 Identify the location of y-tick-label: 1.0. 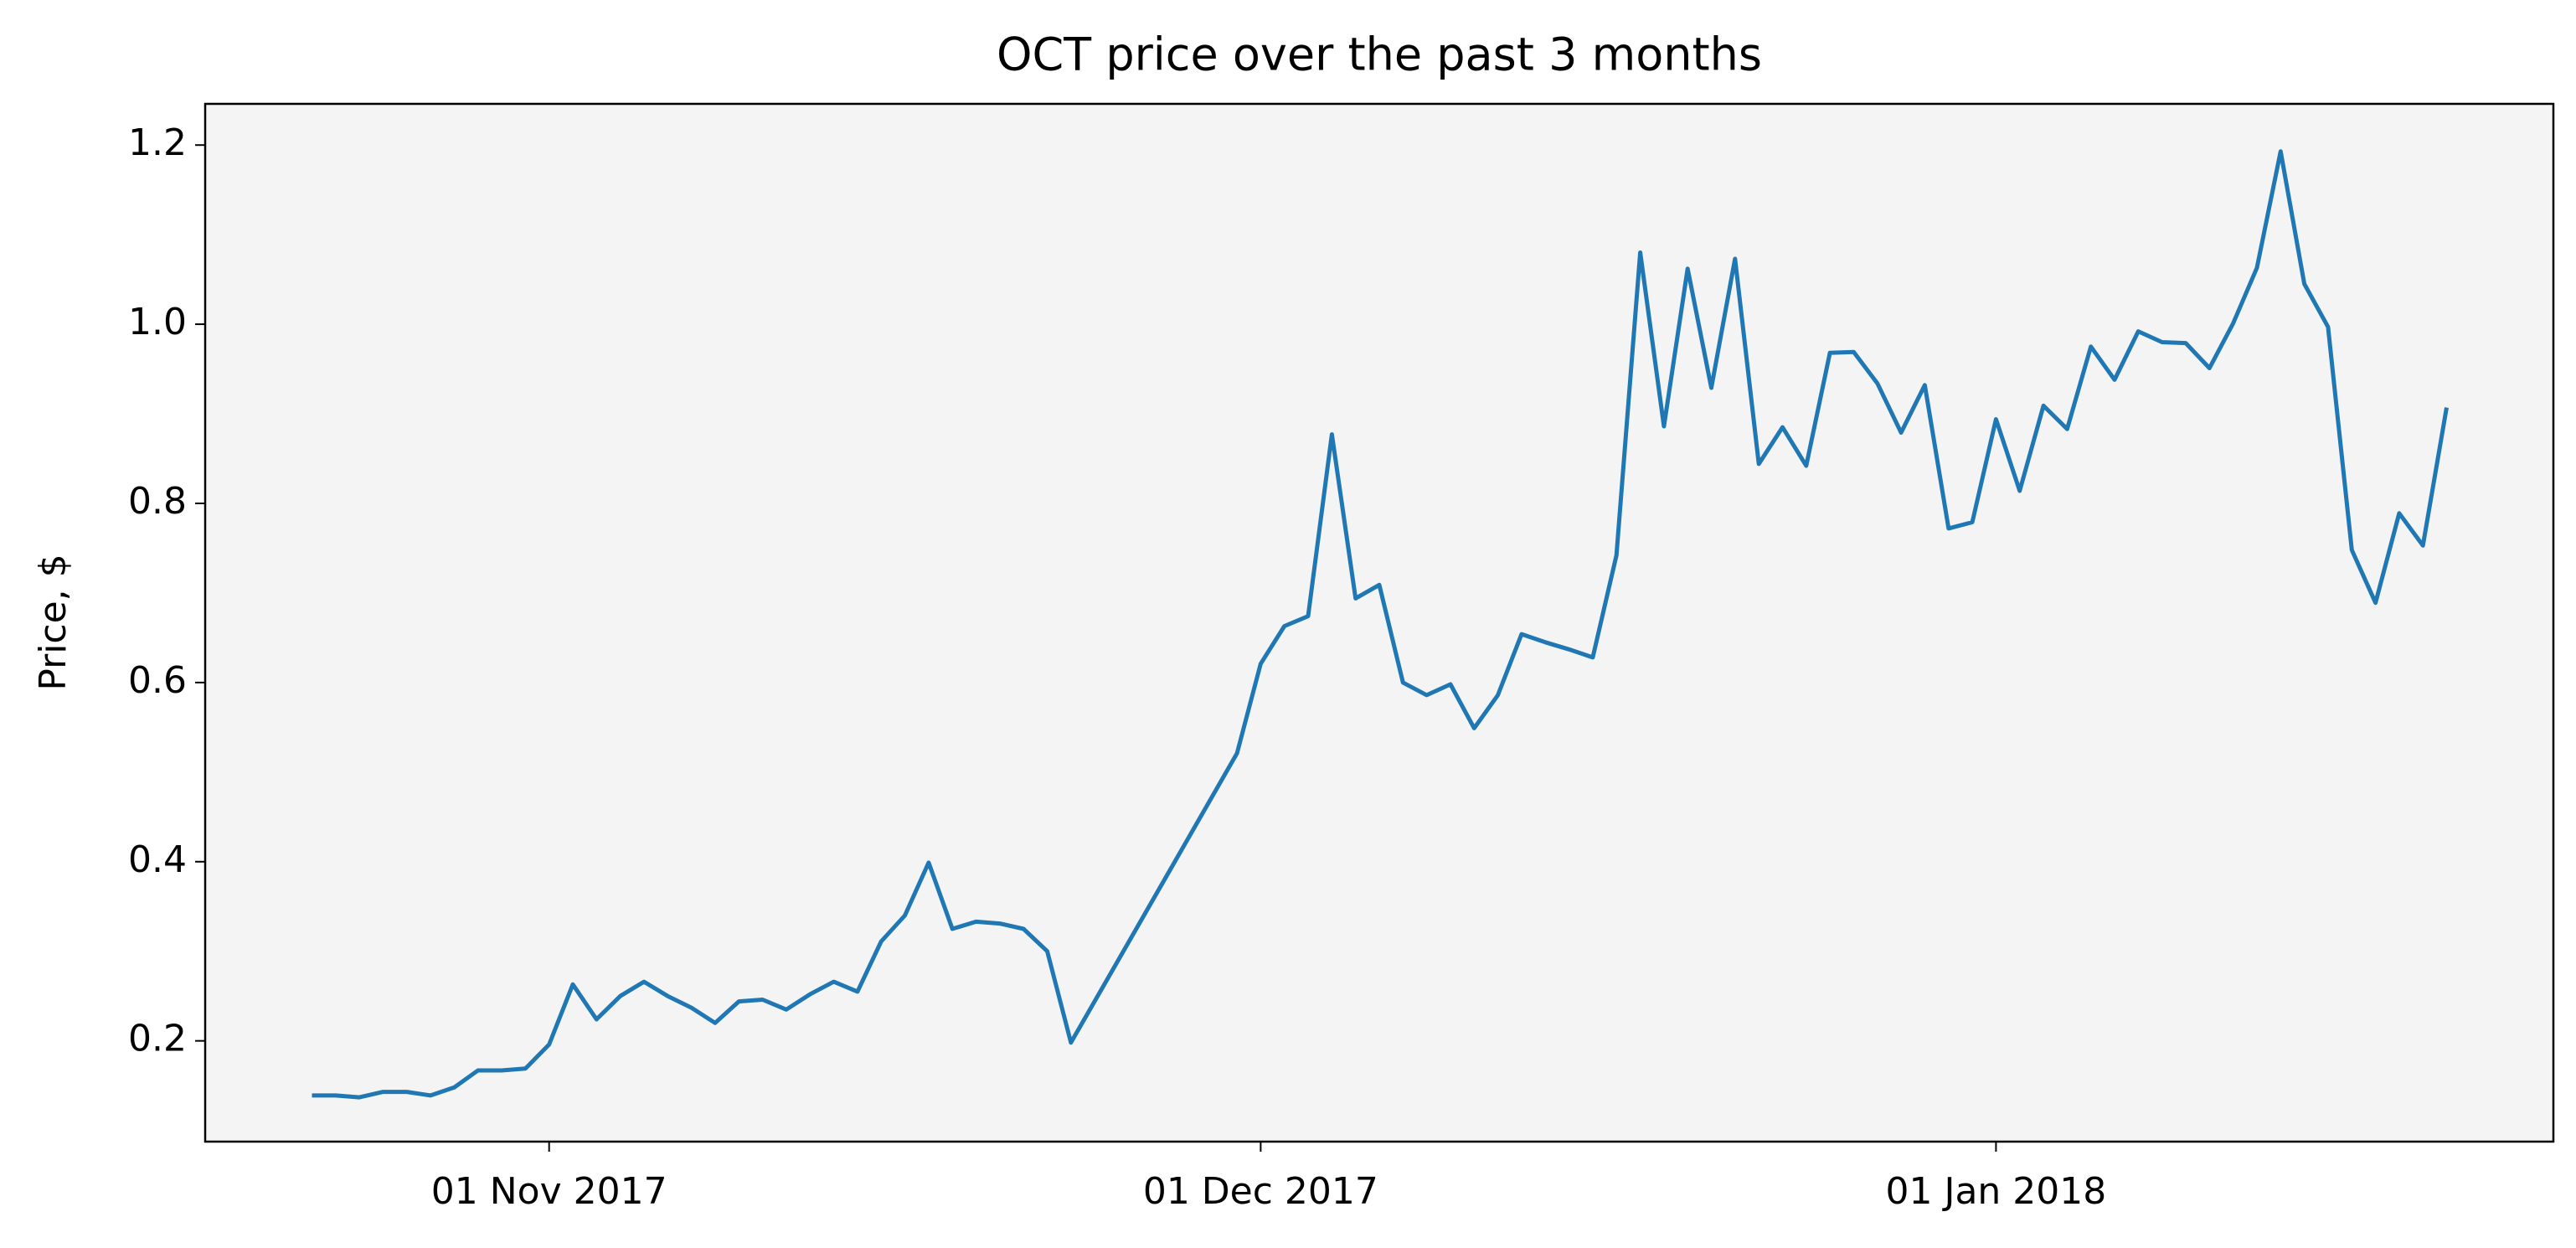
(157, 322).